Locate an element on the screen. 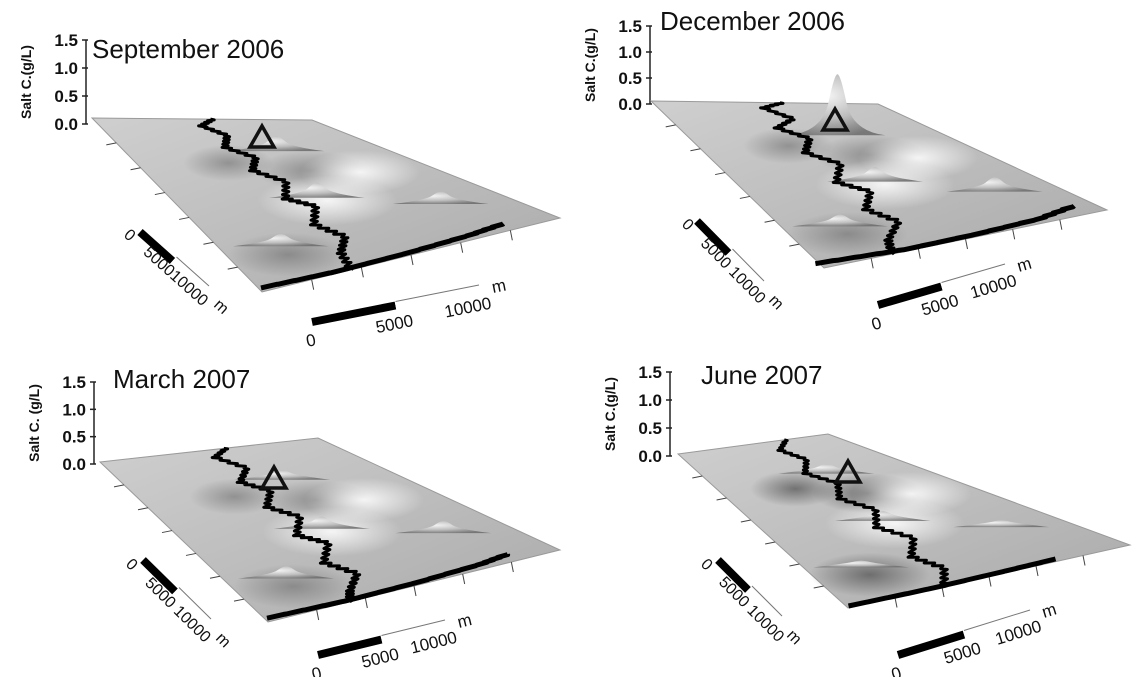 Image resolution: width=1147 pixels, height=677 pixels. panel-title: March 2007 is located at coordinates (181, 379).